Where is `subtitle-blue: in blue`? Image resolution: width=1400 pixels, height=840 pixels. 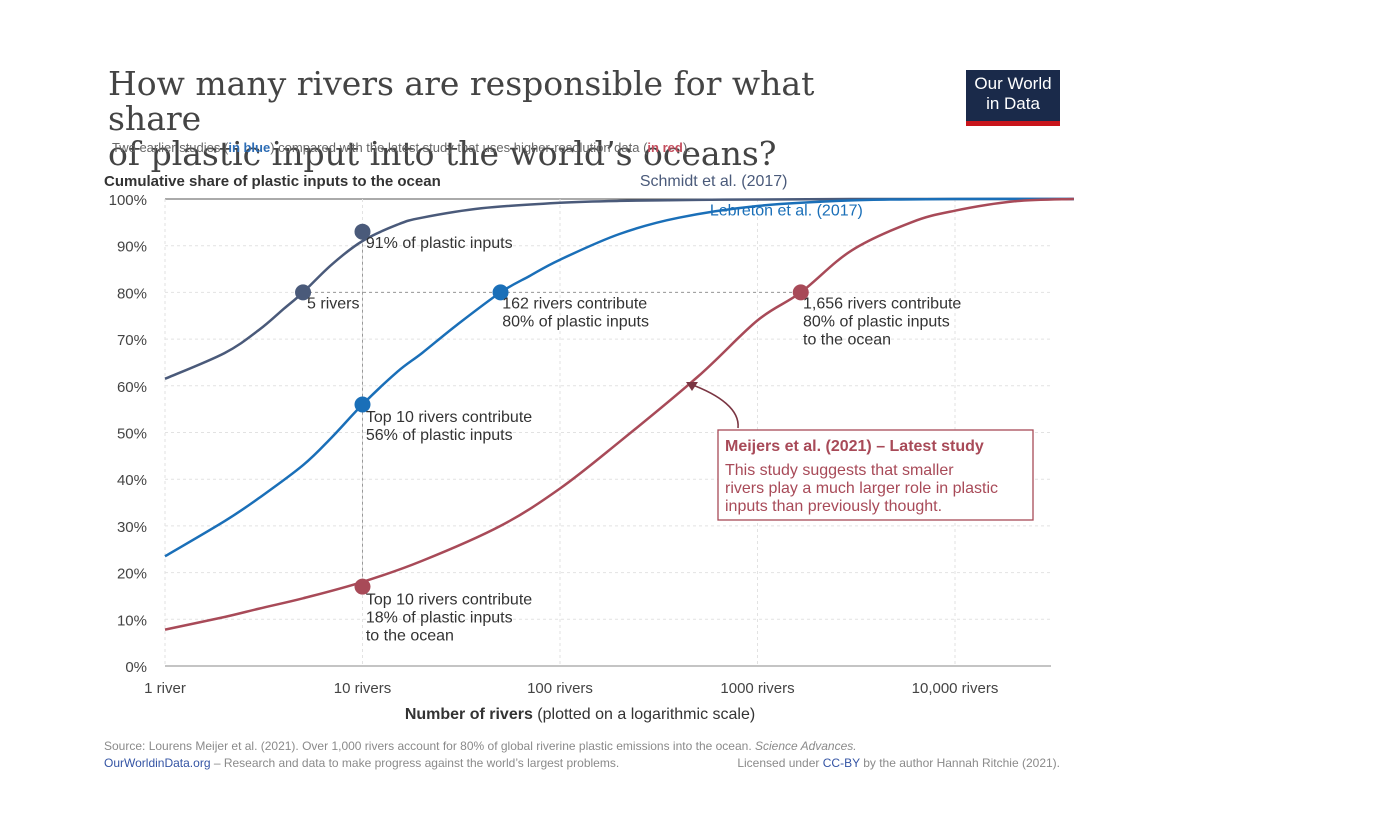 subtitle-blue: in blue is located at coordinates (249, 147).